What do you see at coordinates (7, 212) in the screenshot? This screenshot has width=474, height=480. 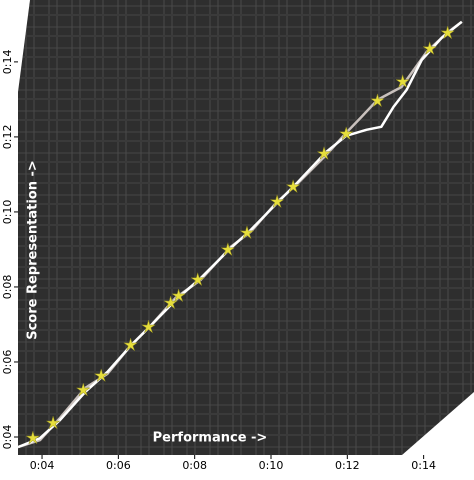 I see `y-tick-label: 0:10` at bounding box center [7, 212].